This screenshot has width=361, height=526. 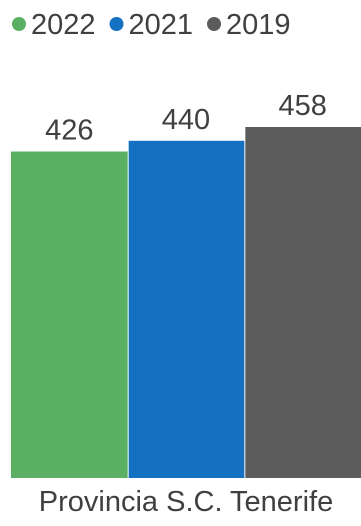 I want to click on legend-label-2019: 2019, so click(x=258, y=25).